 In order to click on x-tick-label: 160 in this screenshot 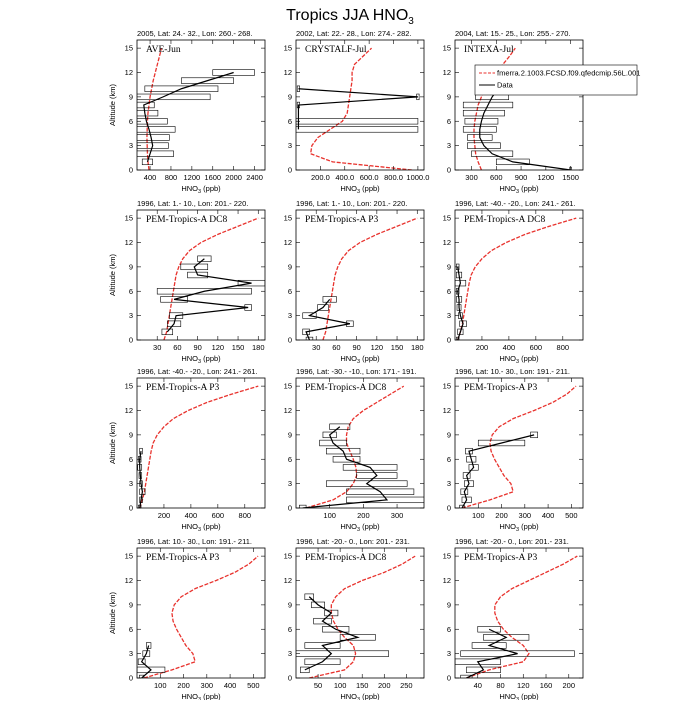, I will do `click(546, 685)`.